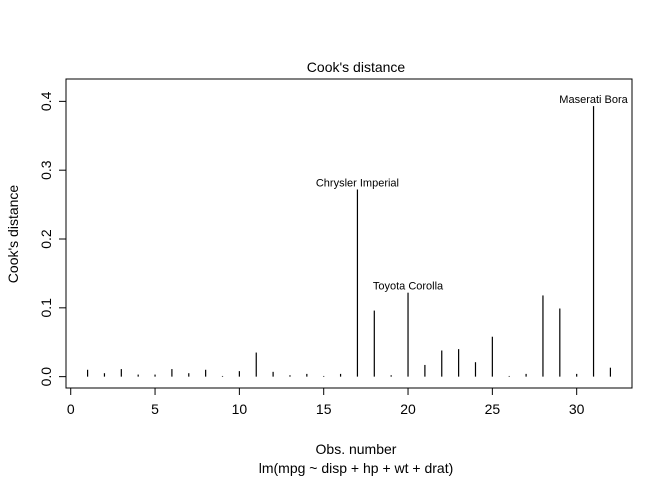 The width and height of the screenshot is (672, 480). What do you see at coordinates (46, 239) in the screenshot?
I see `y-tick-label: 0.2` at bounding box center [46, 239].